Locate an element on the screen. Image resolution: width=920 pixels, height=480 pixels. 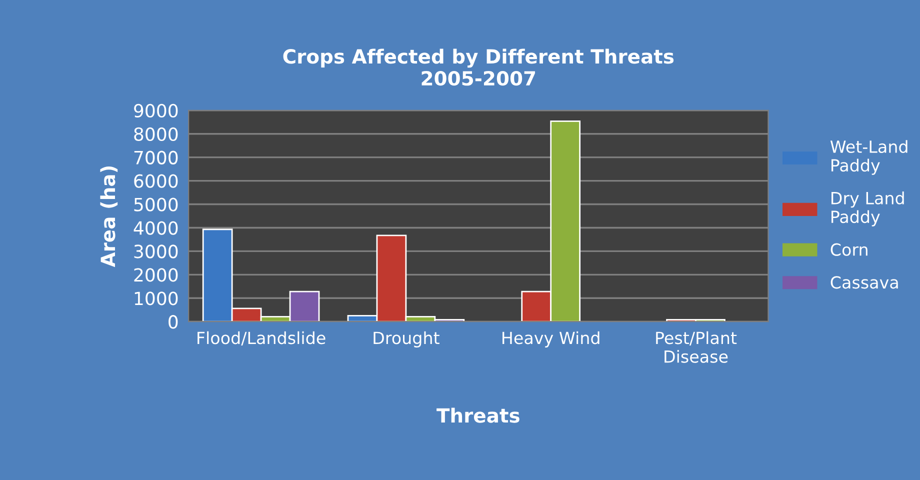
y-tick-label: 1000 is located at coordinates (156, 299).